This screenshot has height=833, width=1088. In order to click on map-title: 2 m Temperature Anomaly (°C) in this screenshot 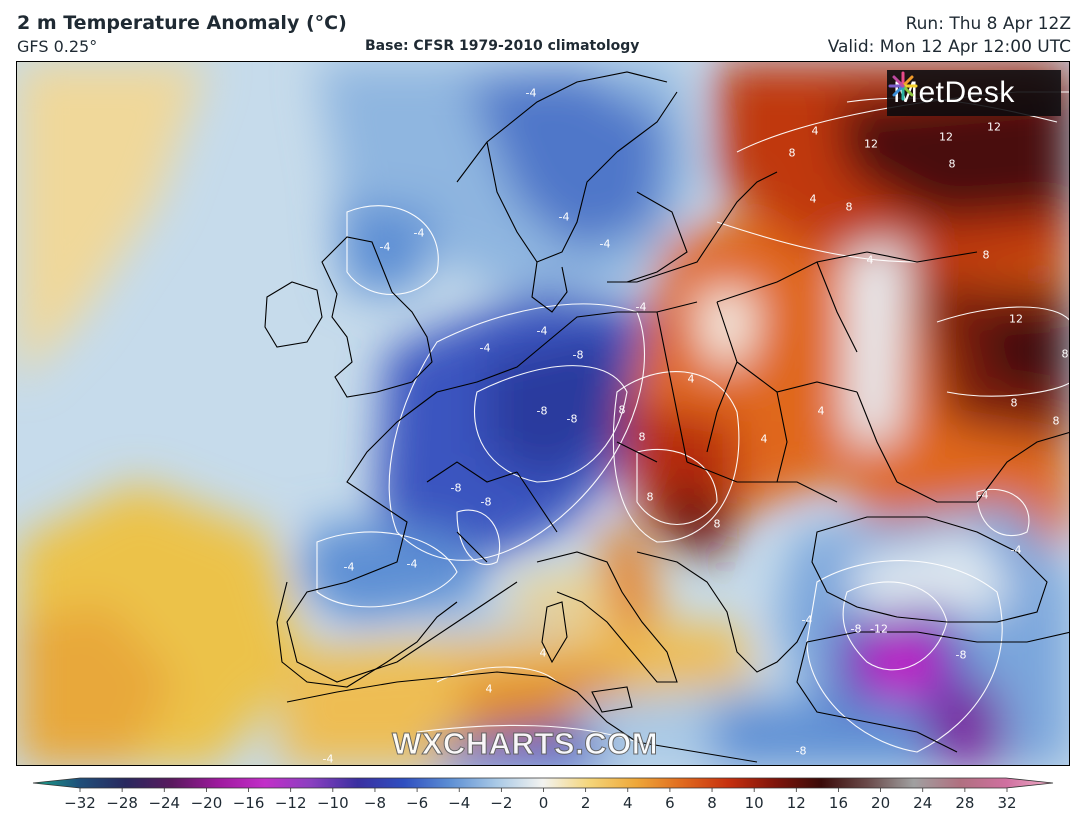, I will do `click(182, 23)`.